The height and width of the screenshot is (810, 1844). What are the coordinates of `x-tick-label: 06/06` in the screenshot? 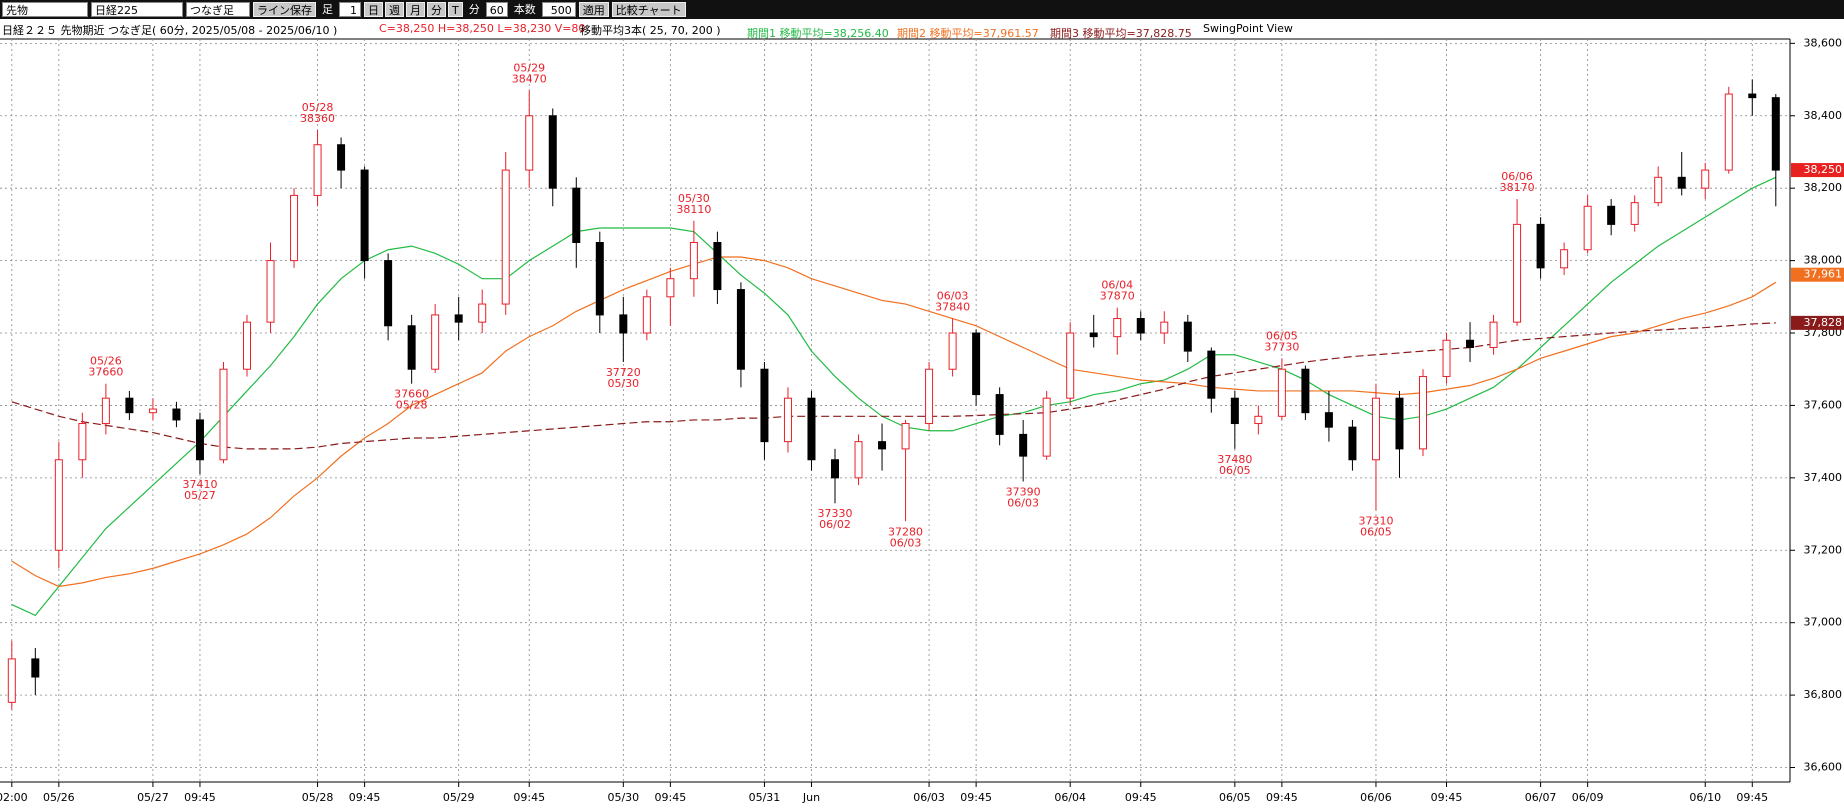 It's located at (1376, 797).